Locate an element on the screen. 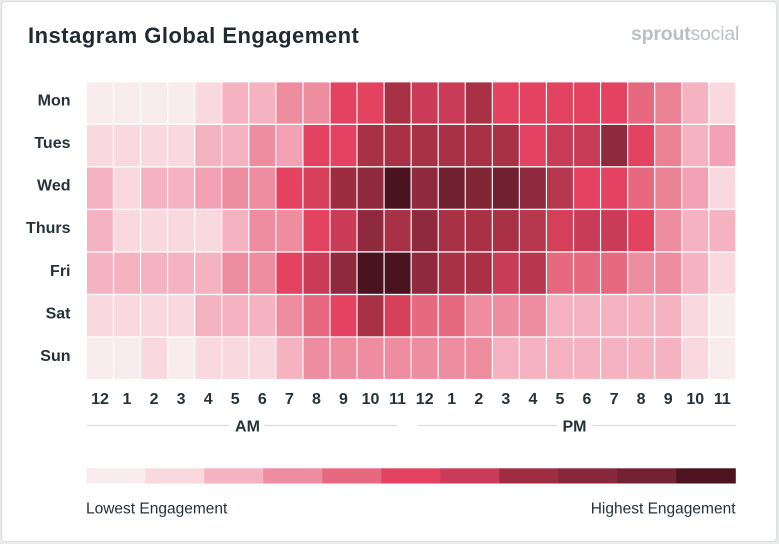  svg-text: Thurs is located at coordinates (48, 228).